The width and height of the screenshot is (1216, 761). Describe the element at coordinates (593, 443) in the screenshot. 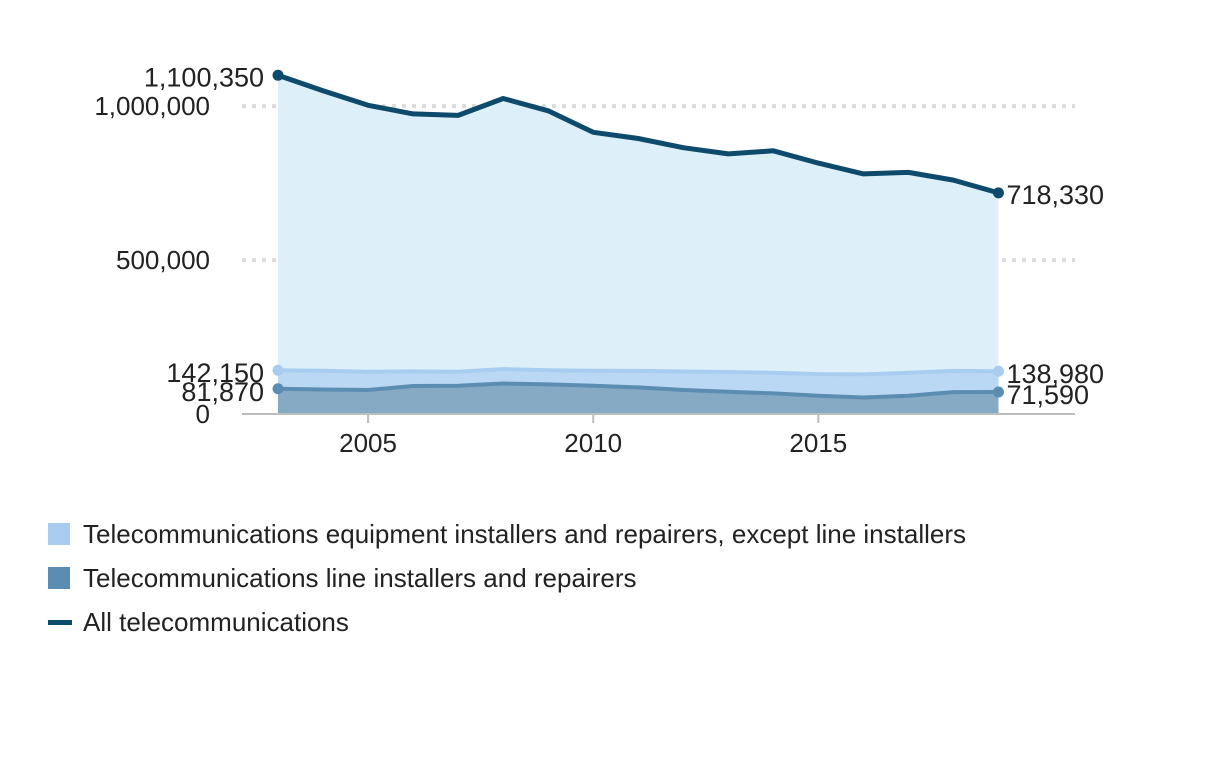

I see `x-tick-label: 2010` at that location.